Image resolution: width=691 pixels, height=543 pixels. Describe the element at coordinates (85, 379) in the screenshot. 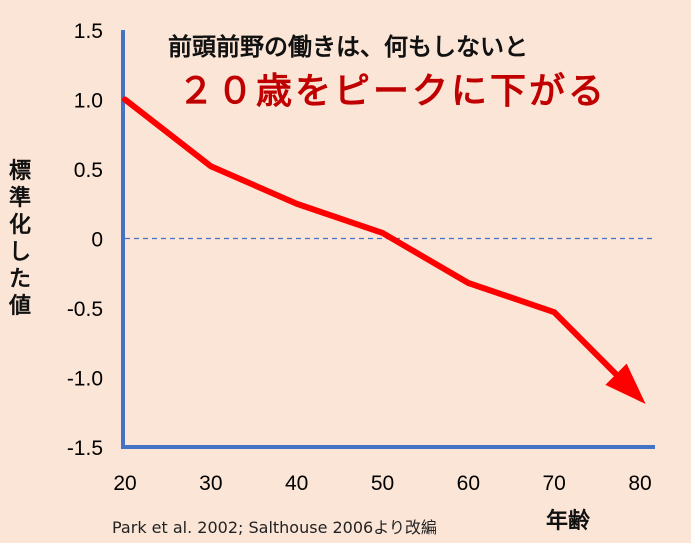

I see `y-tick-label: -1.0` at that location.